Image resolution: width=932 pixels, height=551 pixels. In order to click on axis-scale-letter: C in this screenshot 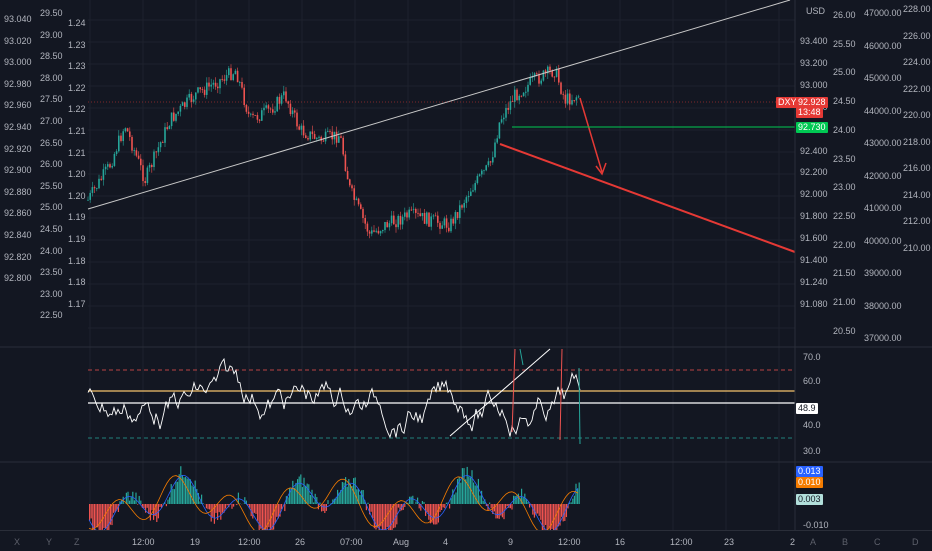, I will do `click(877, 542)`.